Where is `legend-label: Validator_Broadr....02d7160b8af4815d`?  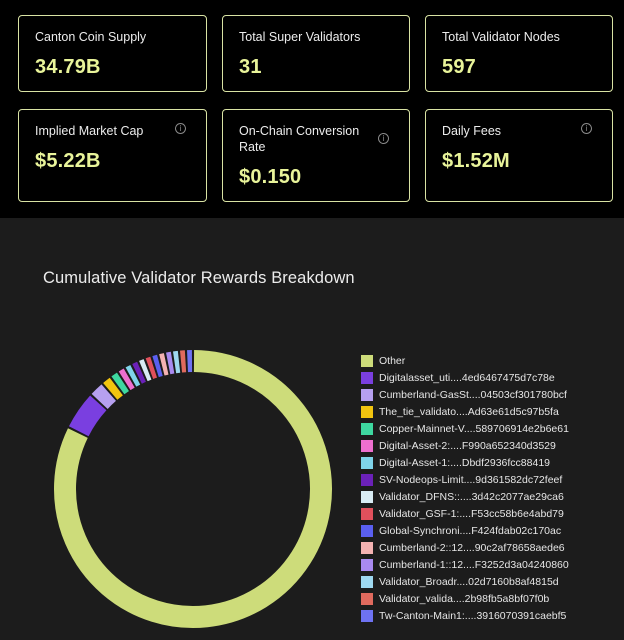
legend-label: Validator_Broadr....02d7160b8af4815d is located at coordinates (469, 582).